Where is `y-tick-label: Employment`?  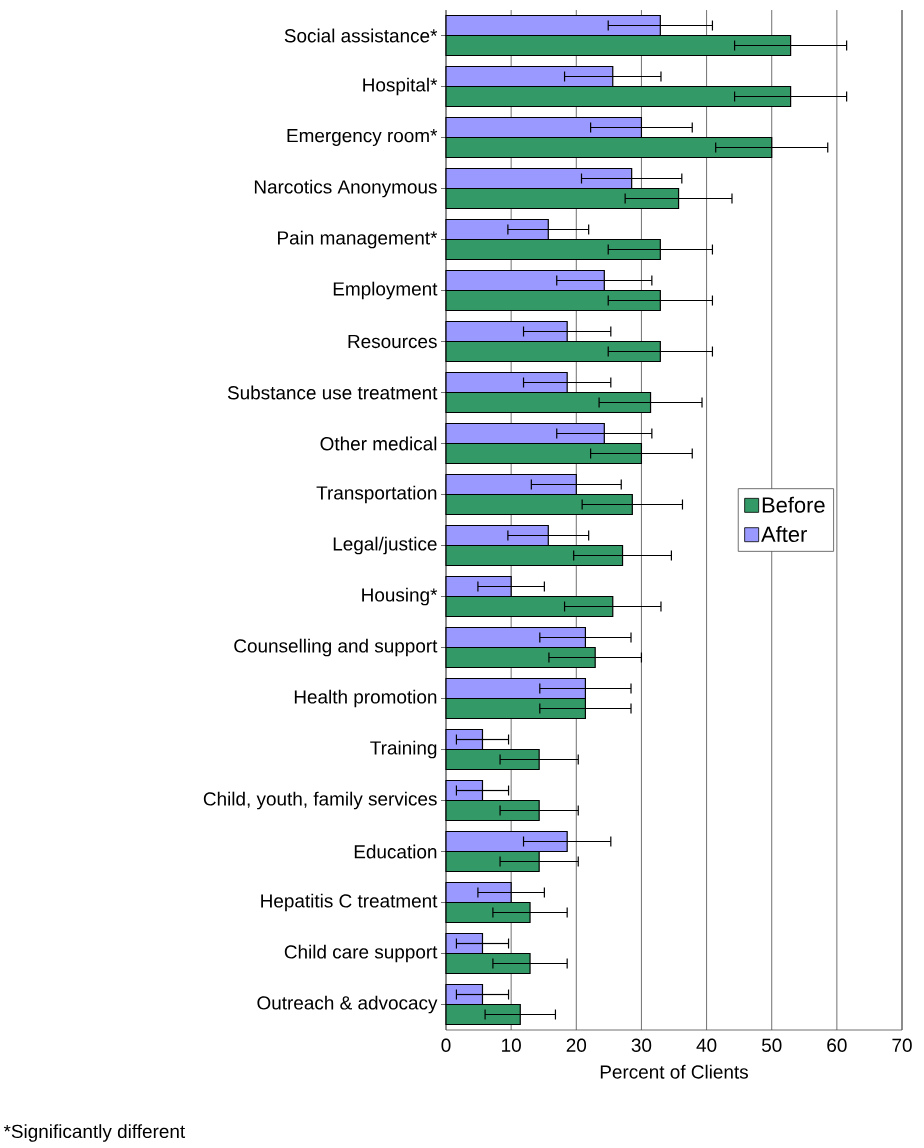 y-tick-label: Employment is located at coordinates (385, 290).